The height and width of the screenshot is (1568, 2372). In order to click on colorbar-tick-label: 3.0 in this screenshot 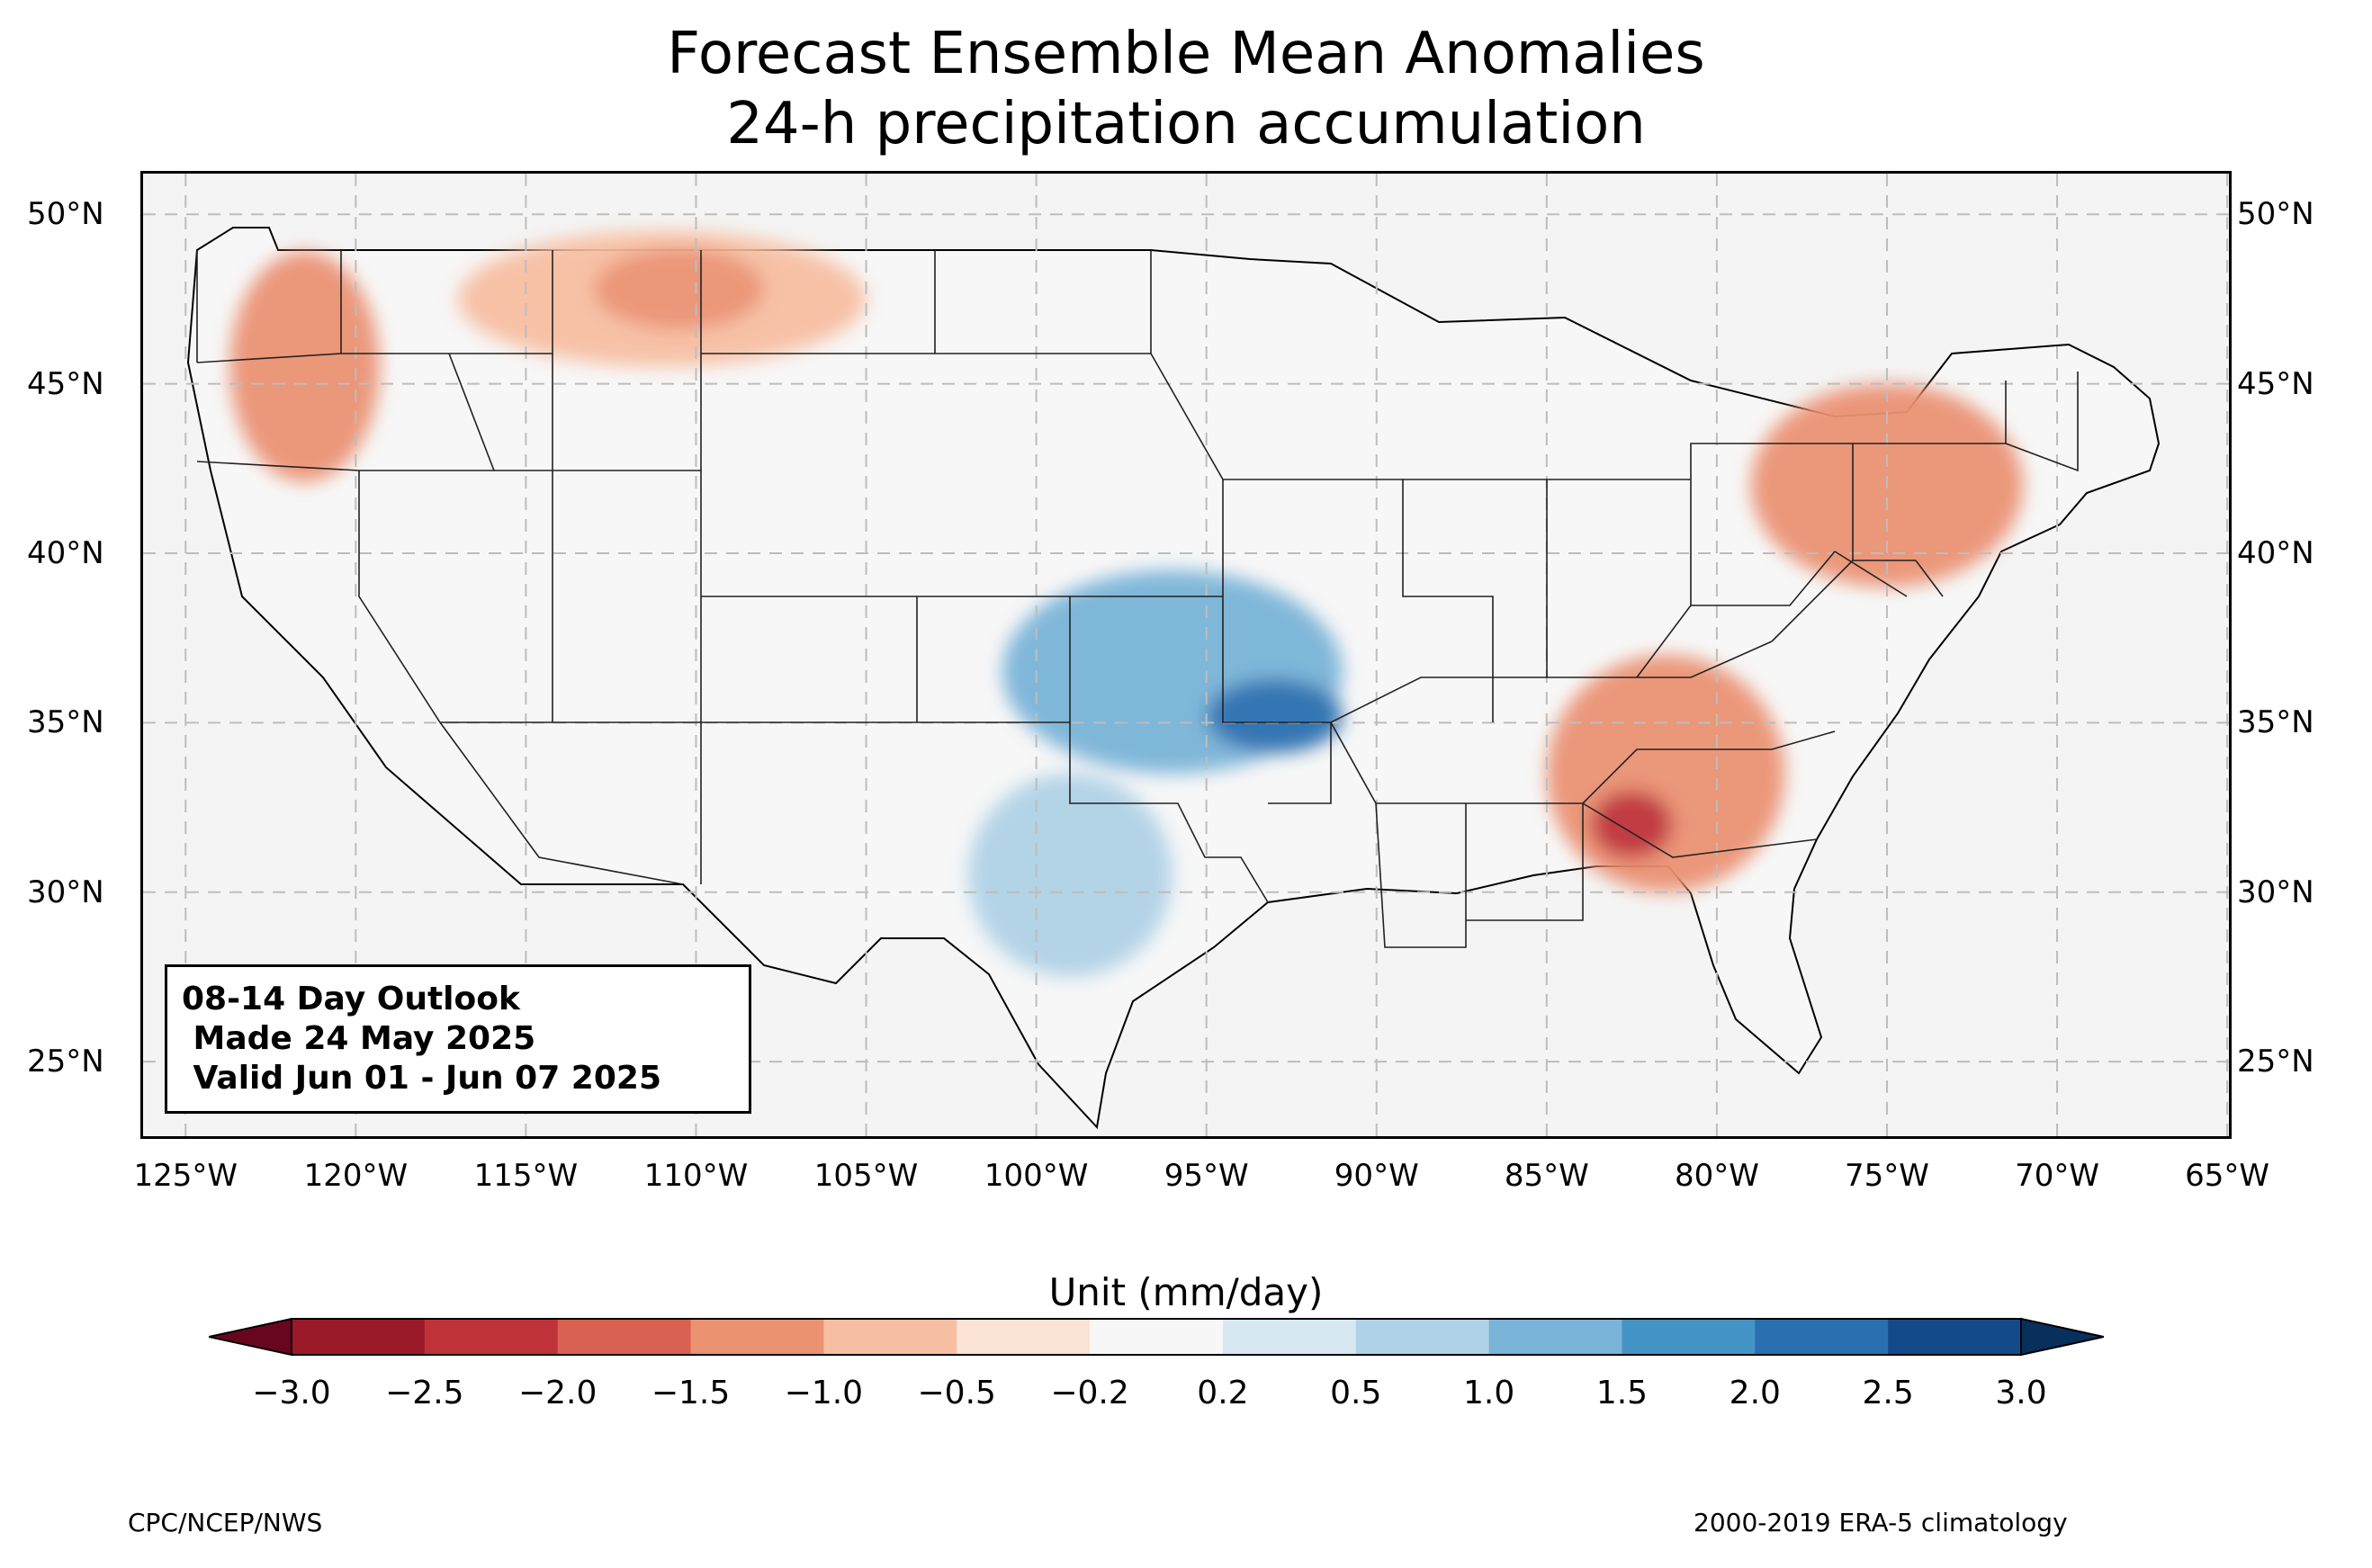, I will do `click(2021, 1393)`.